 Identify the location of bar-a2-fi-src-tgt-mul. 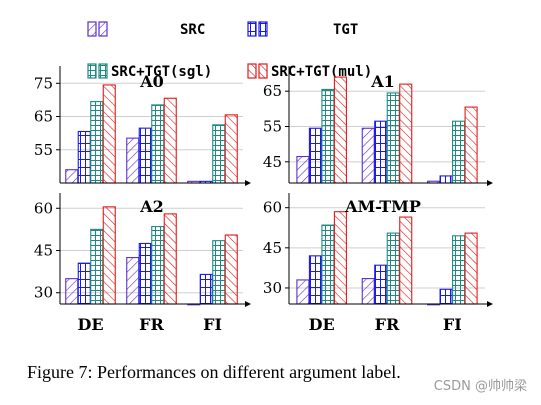
(231, 269).